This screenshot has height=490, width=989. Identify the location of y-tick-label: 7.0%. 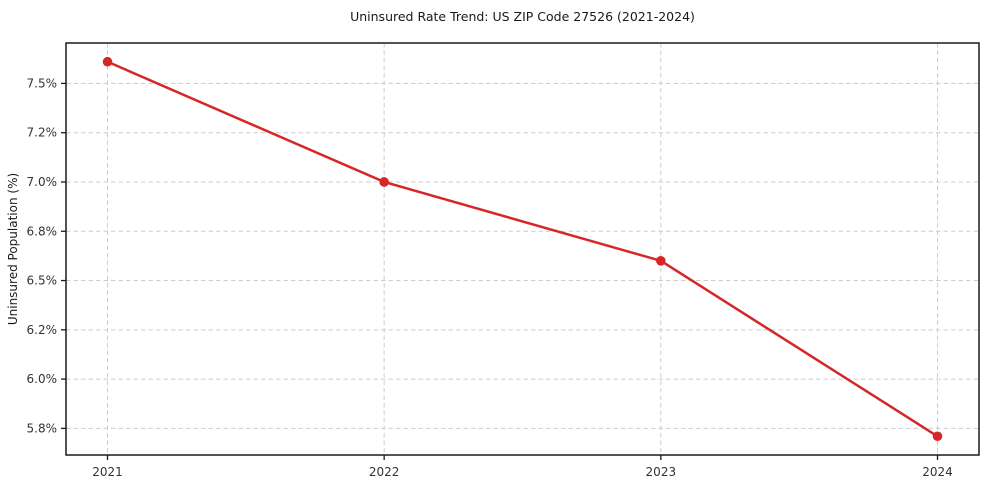
(42, 182).